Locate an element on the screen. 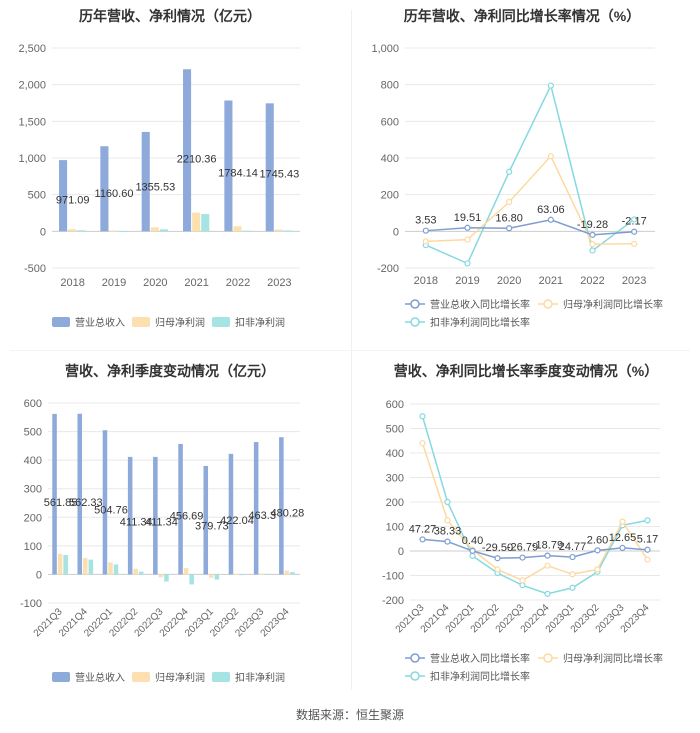 This screenshot has width=700, height=733. x-tick-label: 2023 is located at coordinates (279, 283).